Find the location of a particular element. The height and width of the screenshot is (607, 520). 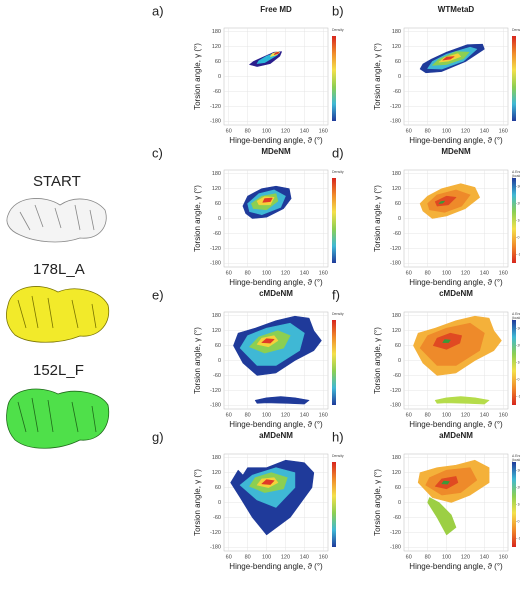

structure-152l-f is located at coordinates (58, 418).